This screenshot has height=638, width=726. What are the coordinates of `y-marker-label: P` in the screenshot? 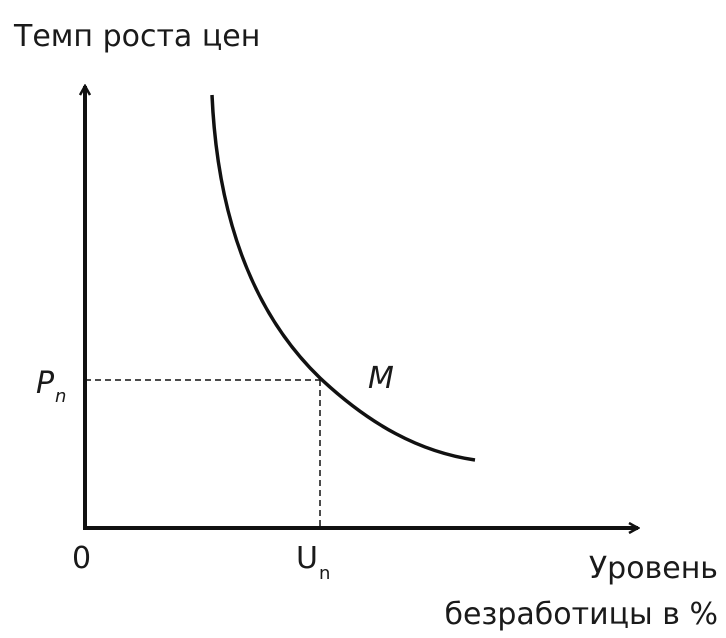 It's located at (45, 383).